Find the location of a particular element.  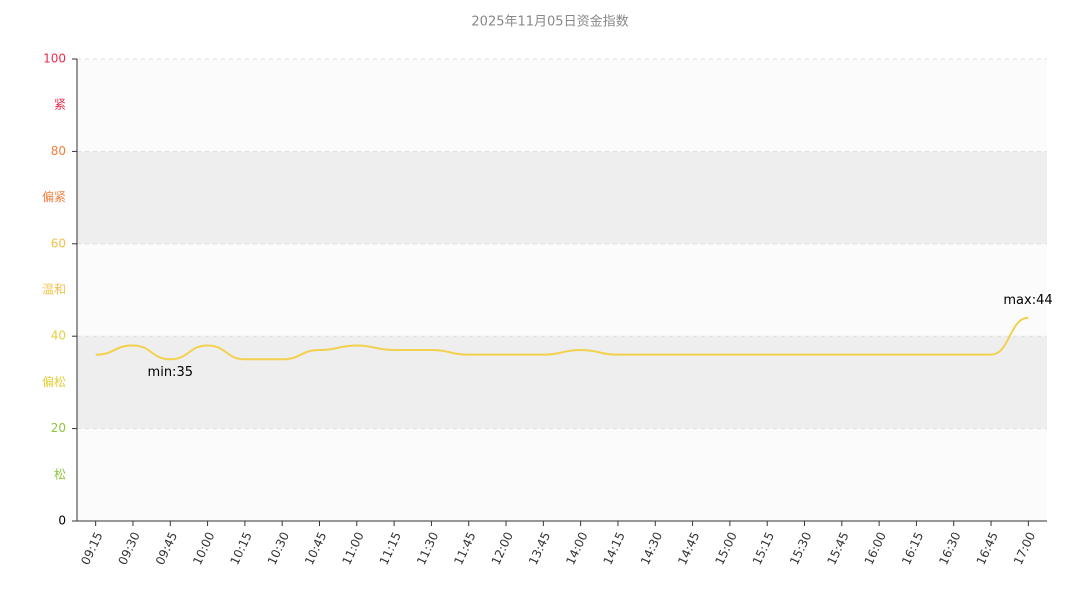

x-tick-label: 09:15 is located at coordinates (91, 548).